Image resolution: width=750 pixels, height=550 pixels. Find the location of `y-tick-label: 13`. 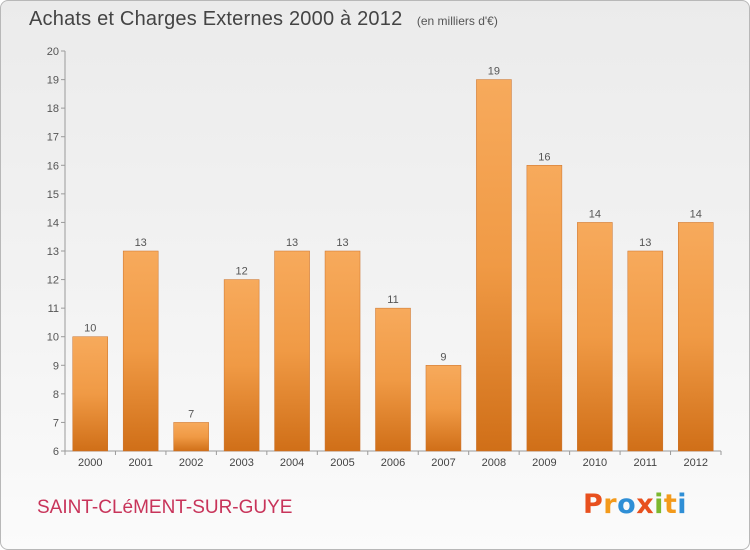

y-tick-label: 13 is located at coordinates (53, 252).